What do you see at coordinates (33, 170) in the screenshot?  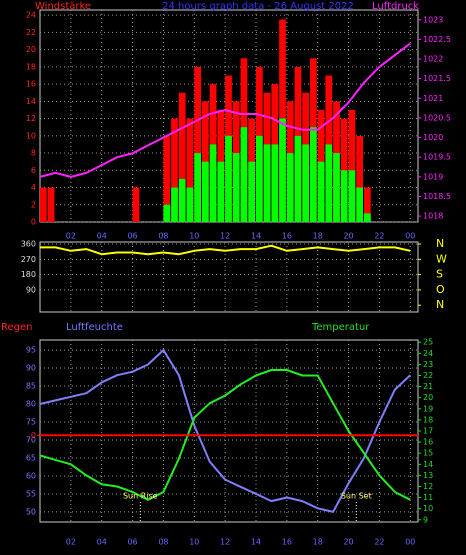 I see `y-tick-label: 6` at bounding box center [33, 170].